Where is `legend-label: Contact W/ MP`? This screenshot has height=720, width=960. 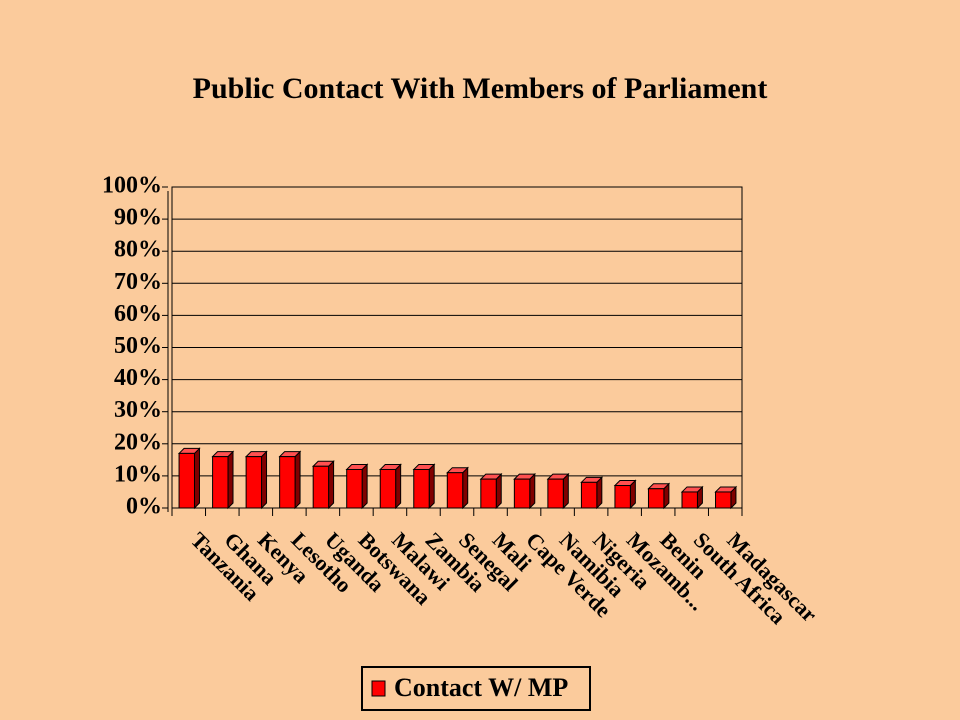
legend-label: Contact W/ MP is located at coordinates (481, 687).